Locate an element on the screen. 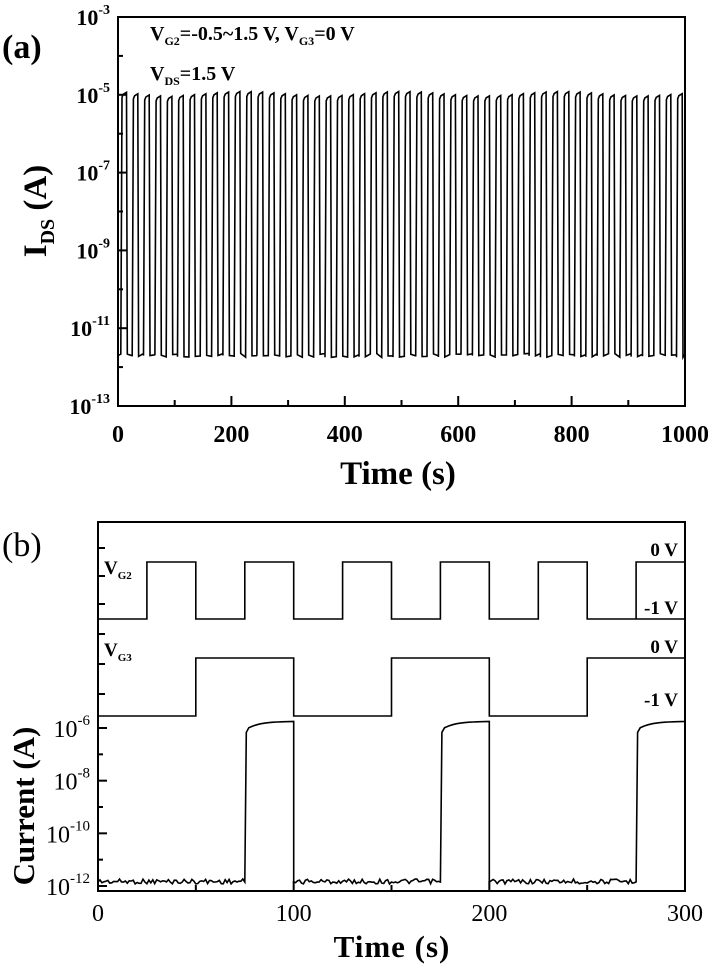 The width and height of the screenshot is (708, 970). panel-b-y-tick-label: 10⁻⁶ is located at coordinates (72, 728).